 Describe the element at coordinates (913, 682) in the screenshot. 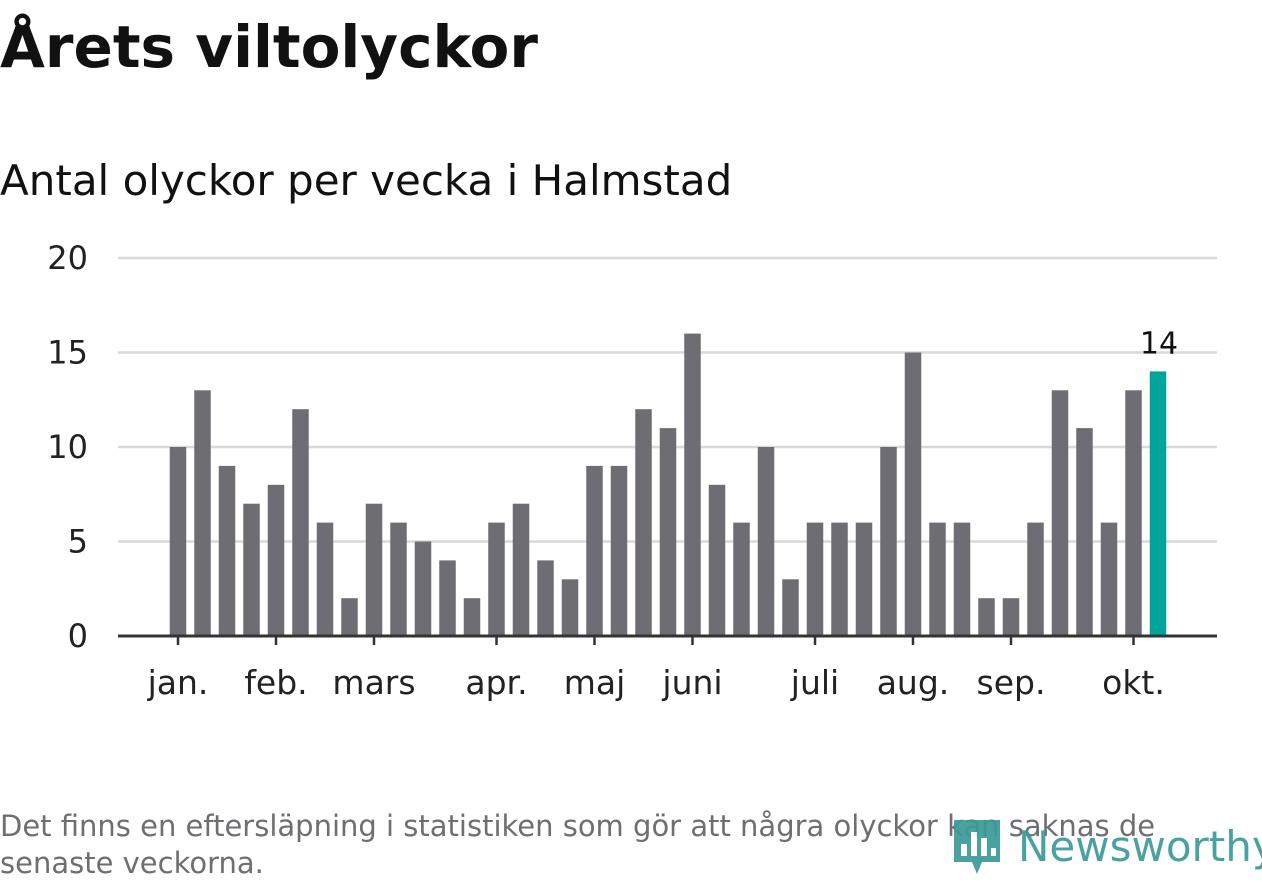

I see `x-tick-label: aug.` at that location.